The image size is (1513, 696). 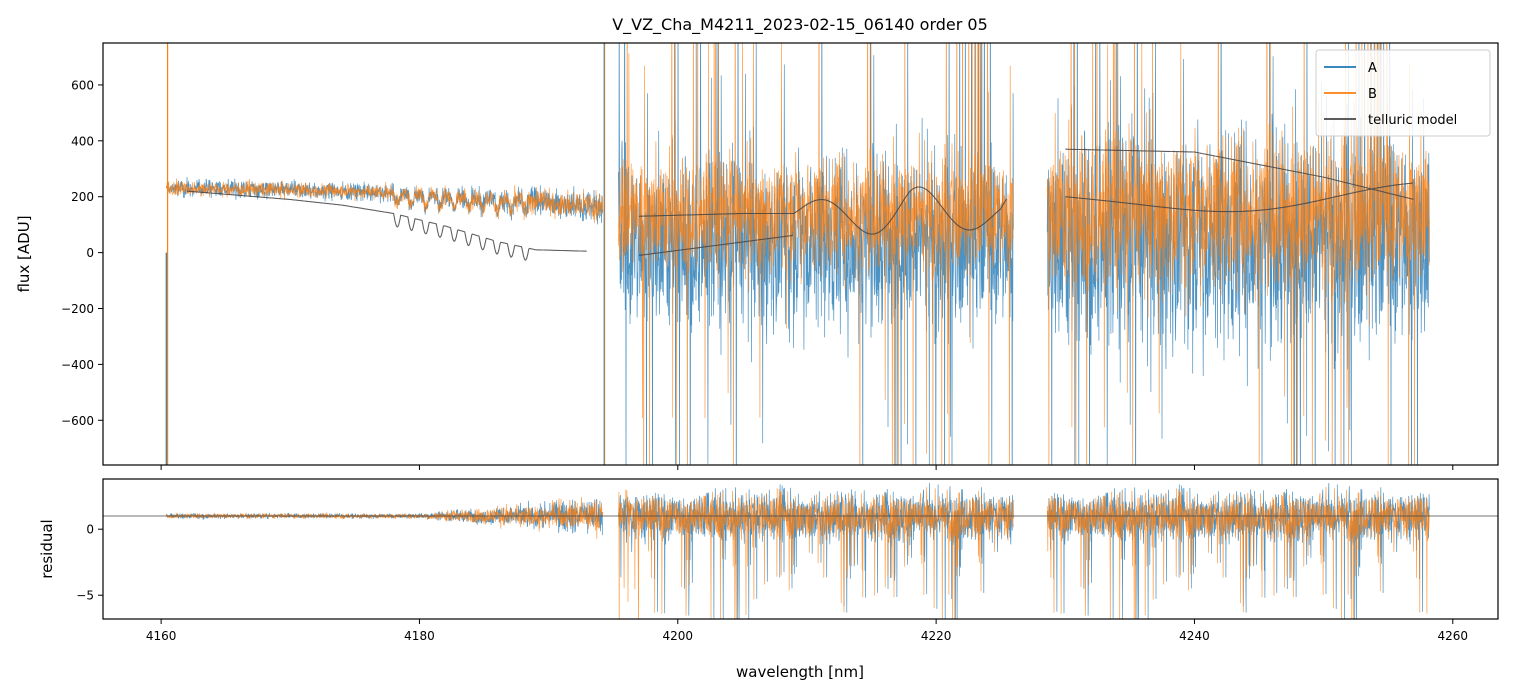 What do you see at coordinates (419, 636) in the screenshot?
I see `x-tick-label: 4180` at bounding box center [419, 636].